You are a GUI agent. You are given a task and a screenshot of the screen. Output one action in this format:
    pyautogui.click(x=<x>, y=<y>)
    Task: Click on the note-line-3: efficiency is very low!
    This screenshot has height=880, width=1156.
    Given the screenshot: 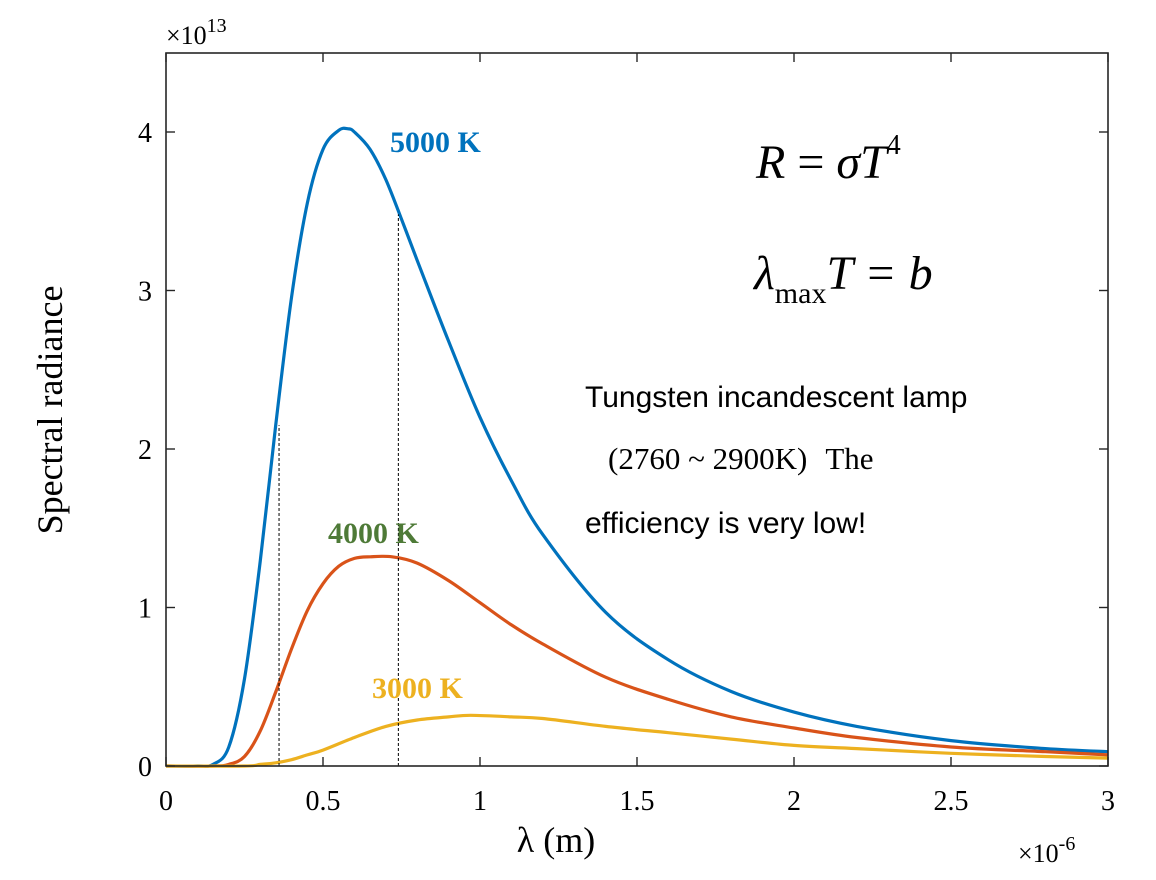 What is the action you would take?
    pyautogui.click(x=725, y=523)
    